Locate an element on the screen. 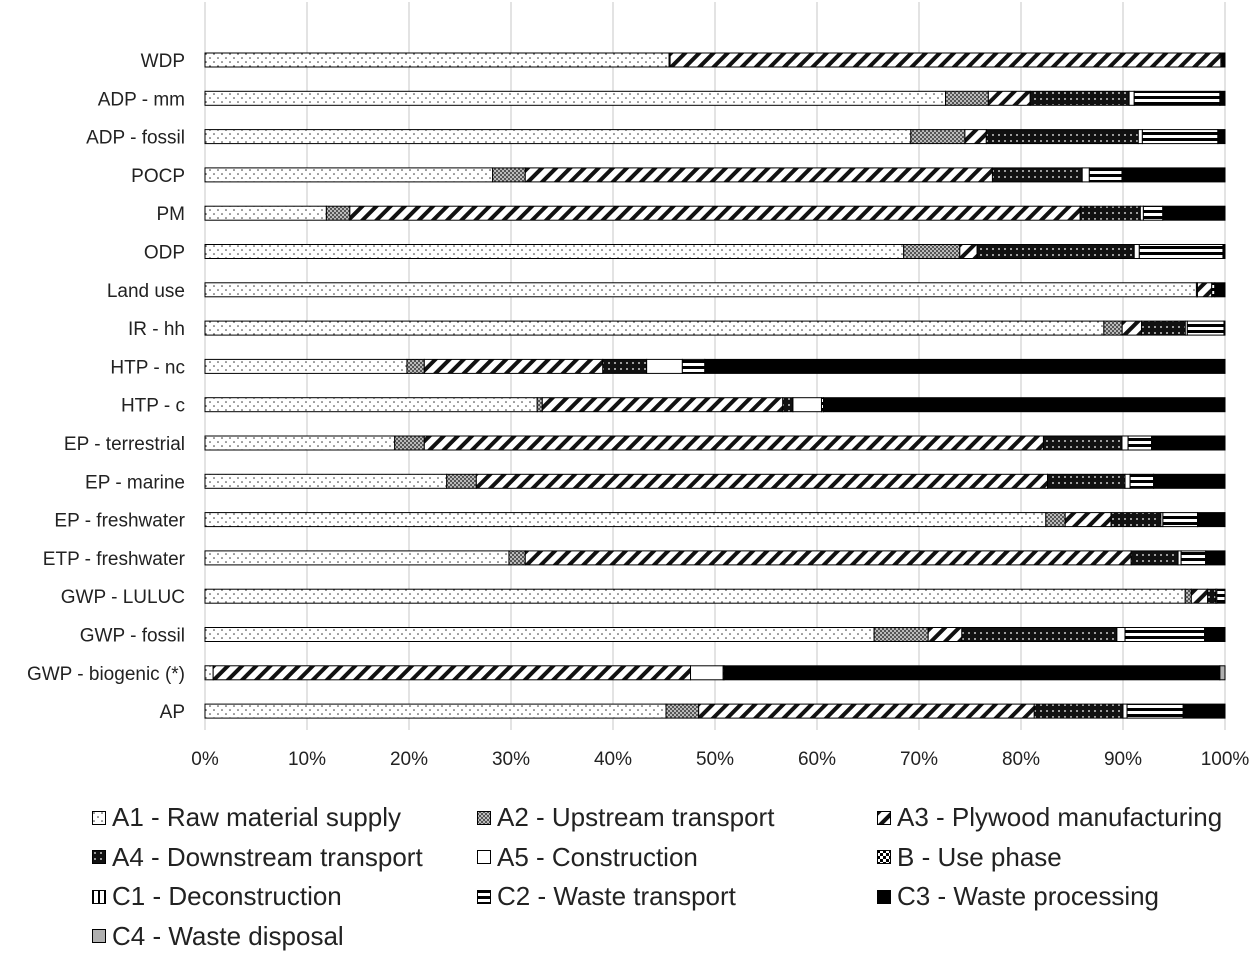 This screenshot has width=1255, height=960. legend-item-a4: A4 - Downstream transport is located at coordinates (257, 857).